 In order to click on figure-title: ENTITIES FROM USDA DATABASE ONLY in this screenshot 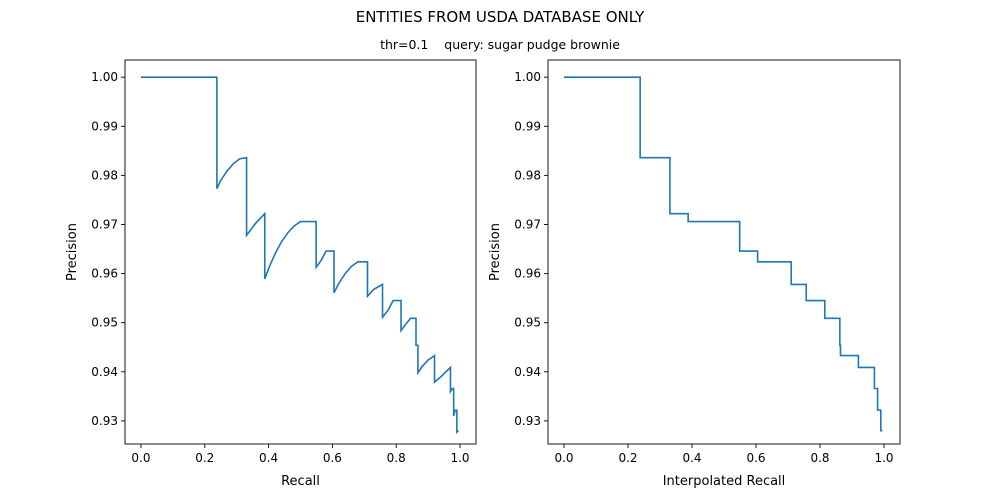, I will do `click(500, 17)`.